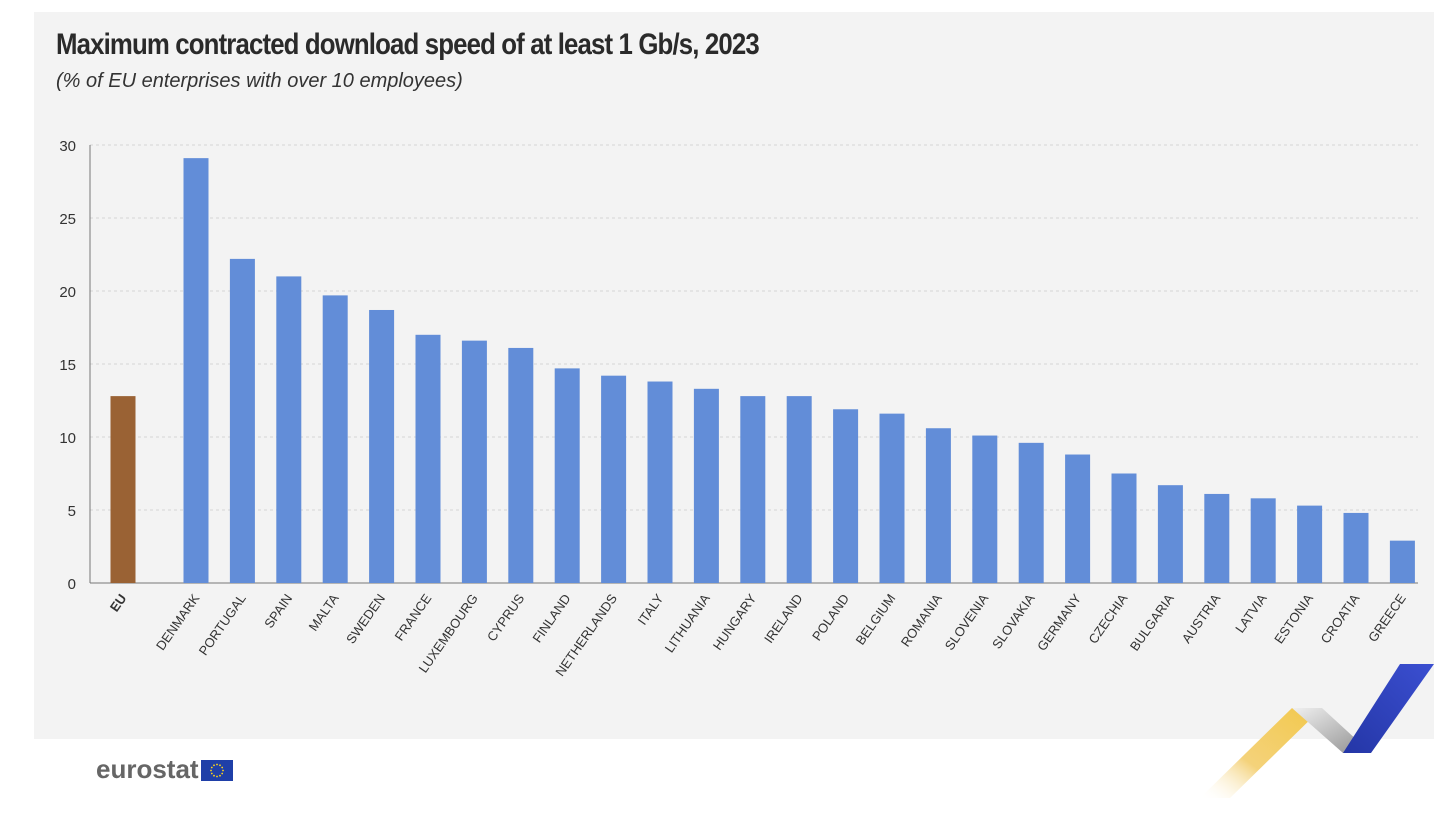 The width and height of the screenshot is (1442, 814). What do you see at coordinates (1310, 544) in the screenshot?
I see `bar-estonia` at bounding box center [1310, 544].